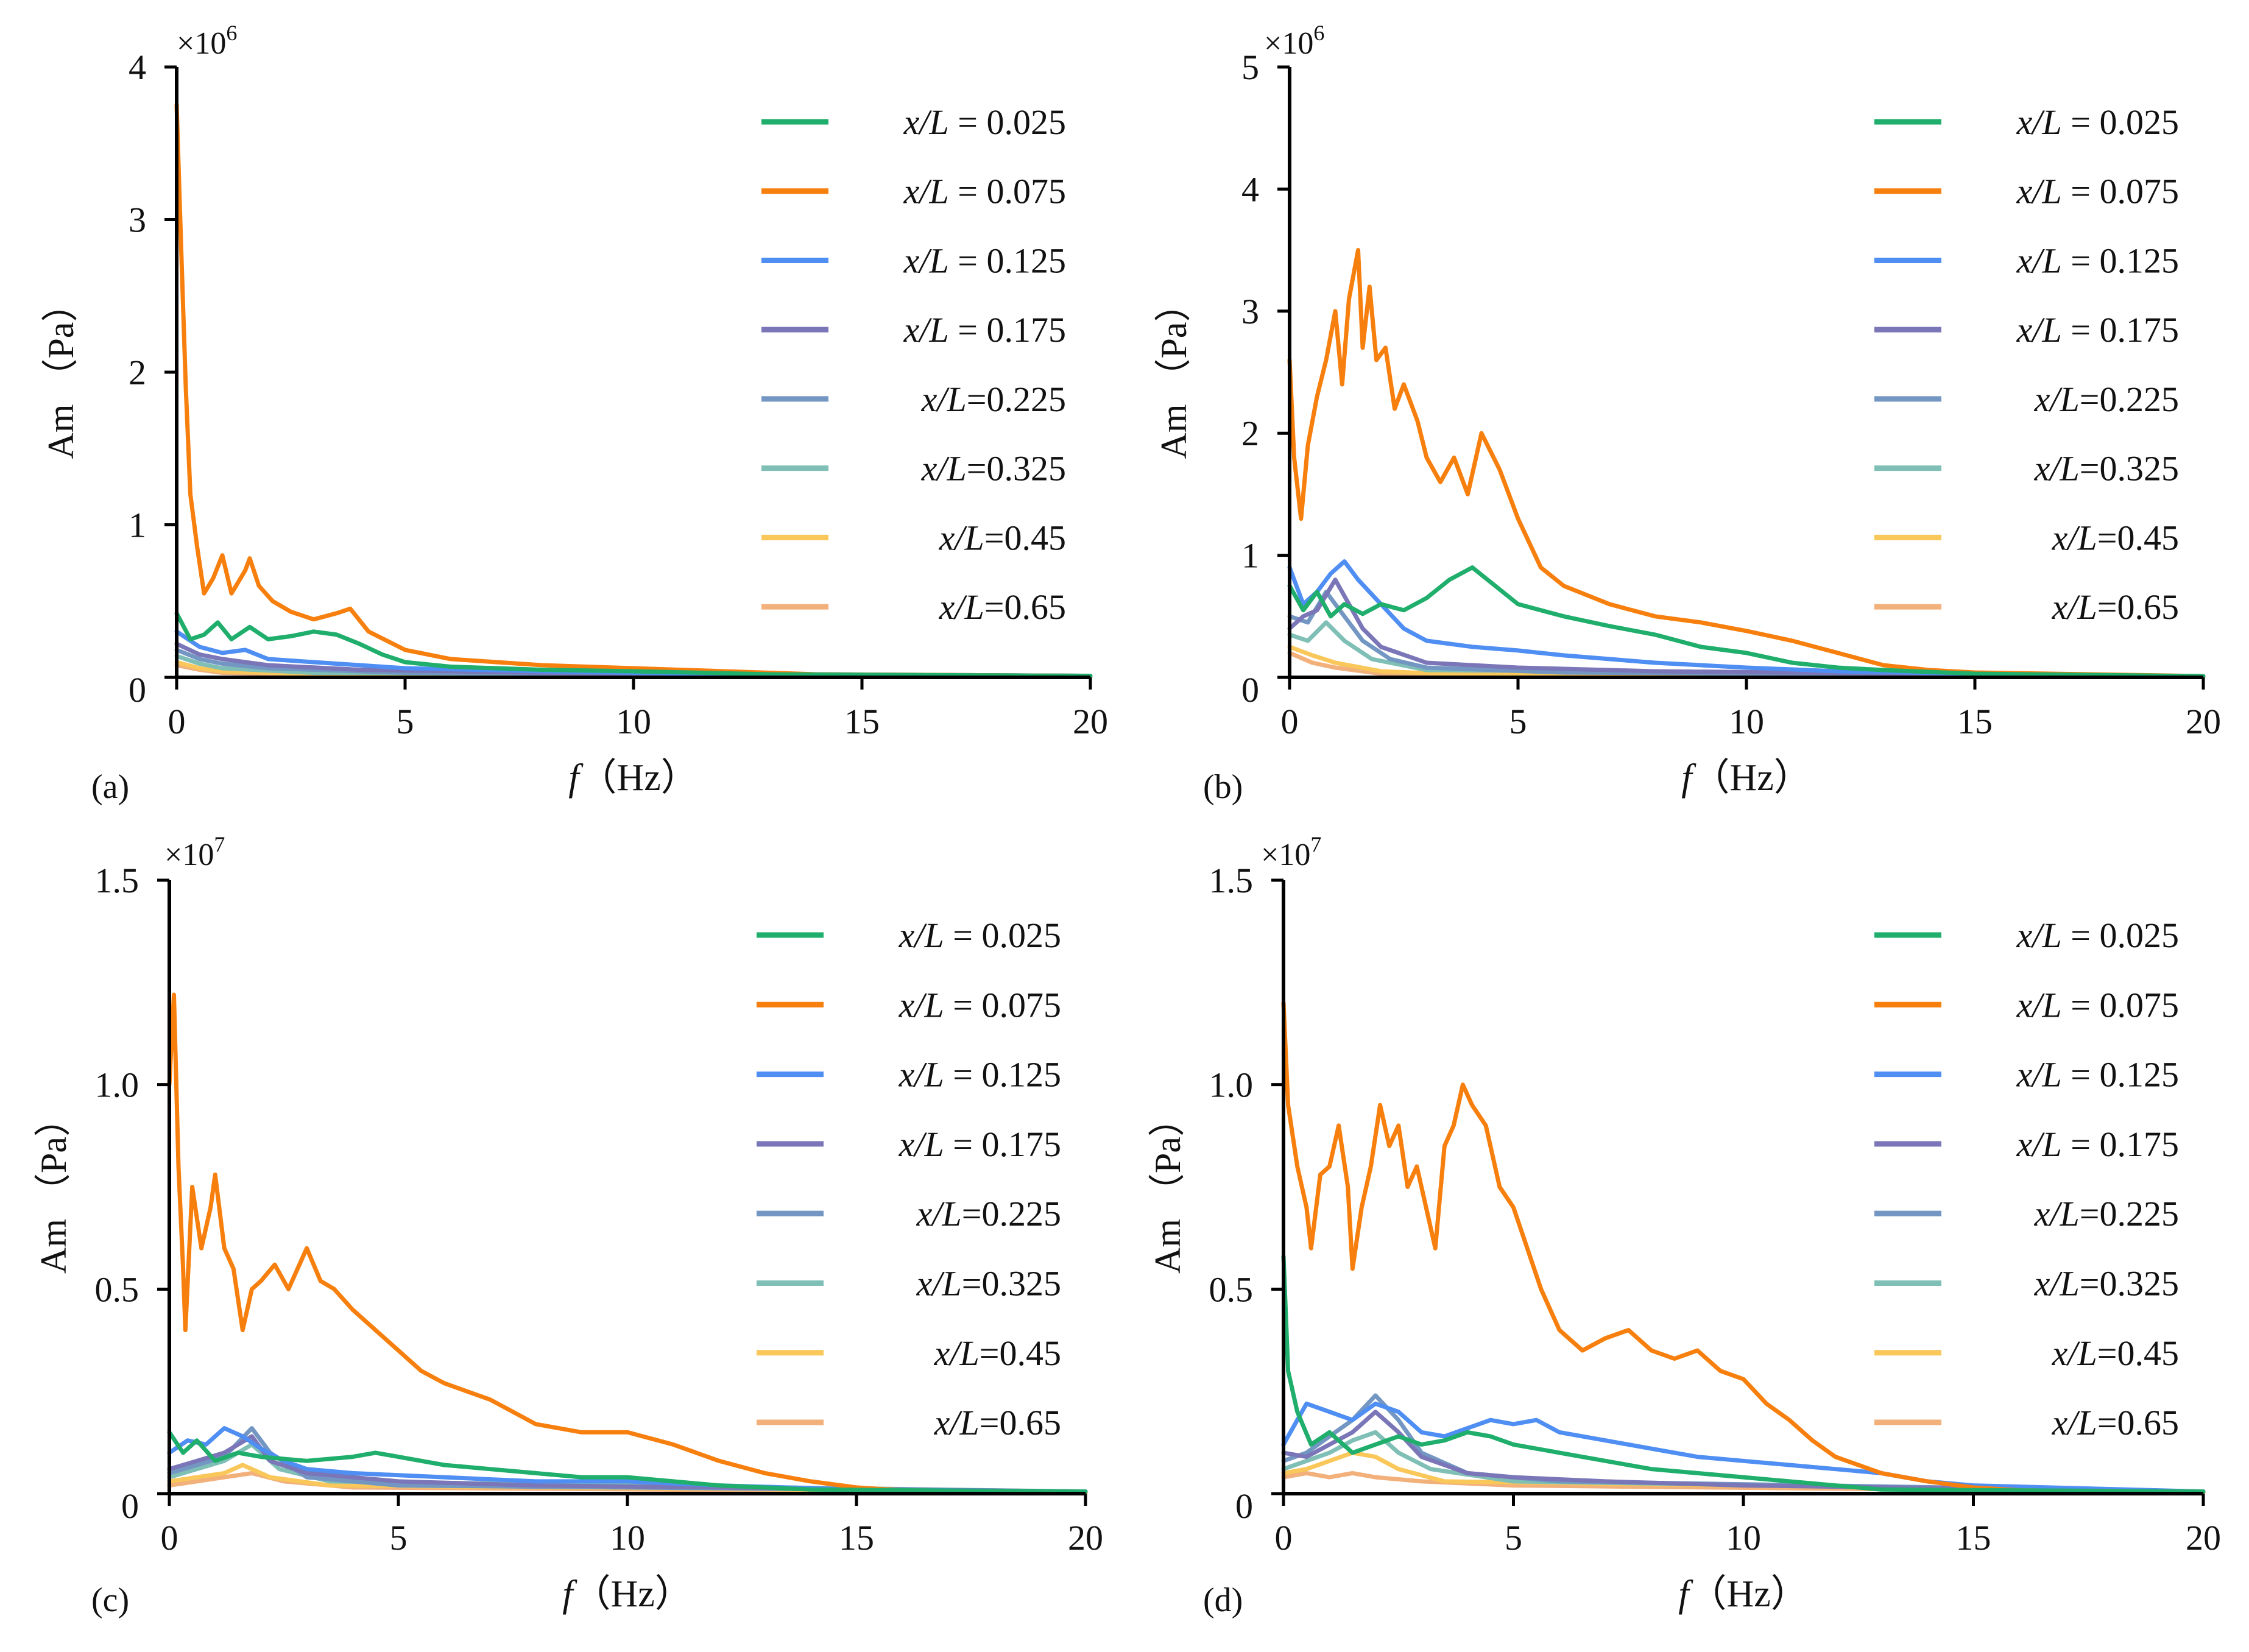 The width and height of the screenshot is (2249, 1652). Describe the element at coordinates (110, 1600) in the screenshot. I see `panel-label: (c)` at that location.